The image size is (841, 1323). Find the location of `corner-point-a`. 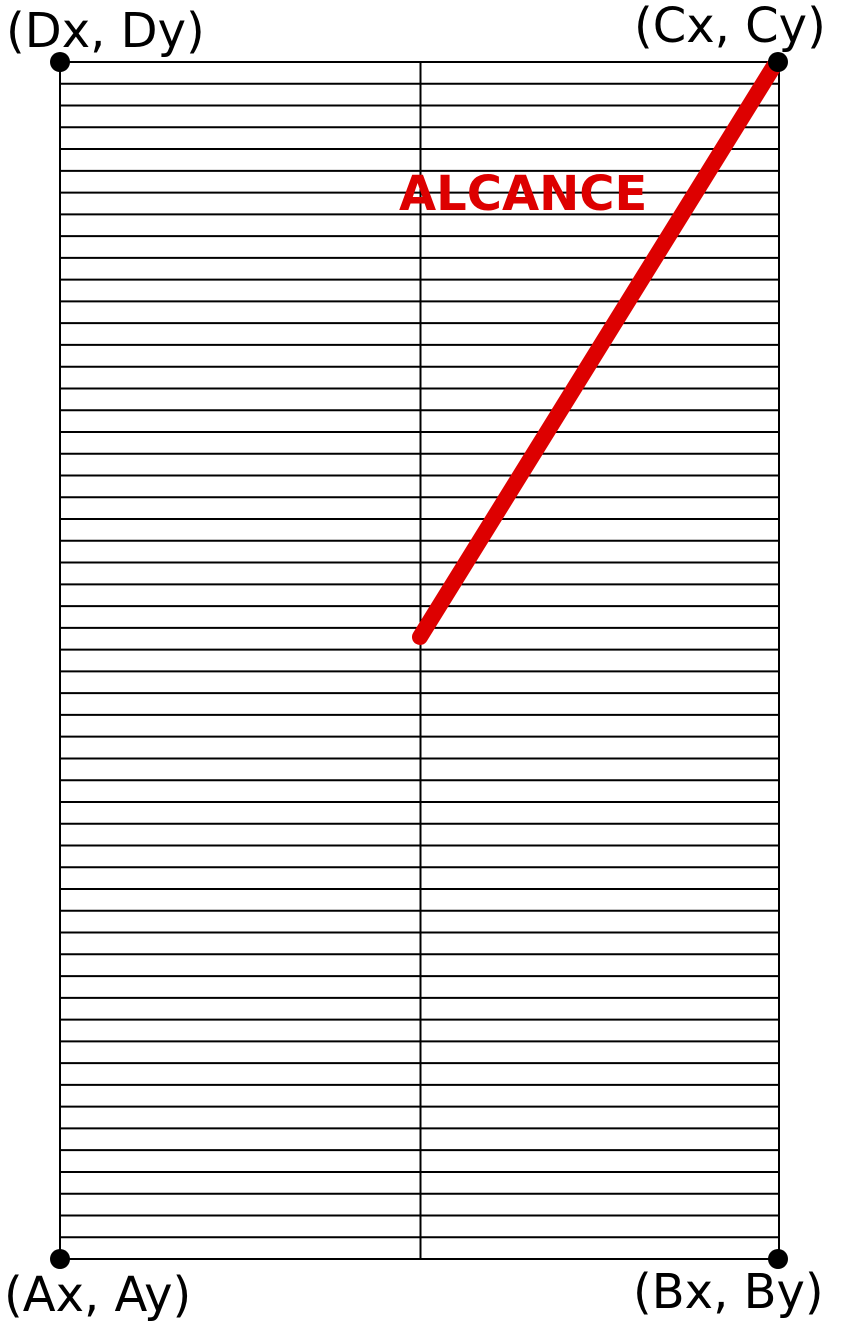

corner-point-a is located at coordinates (60, 1259).